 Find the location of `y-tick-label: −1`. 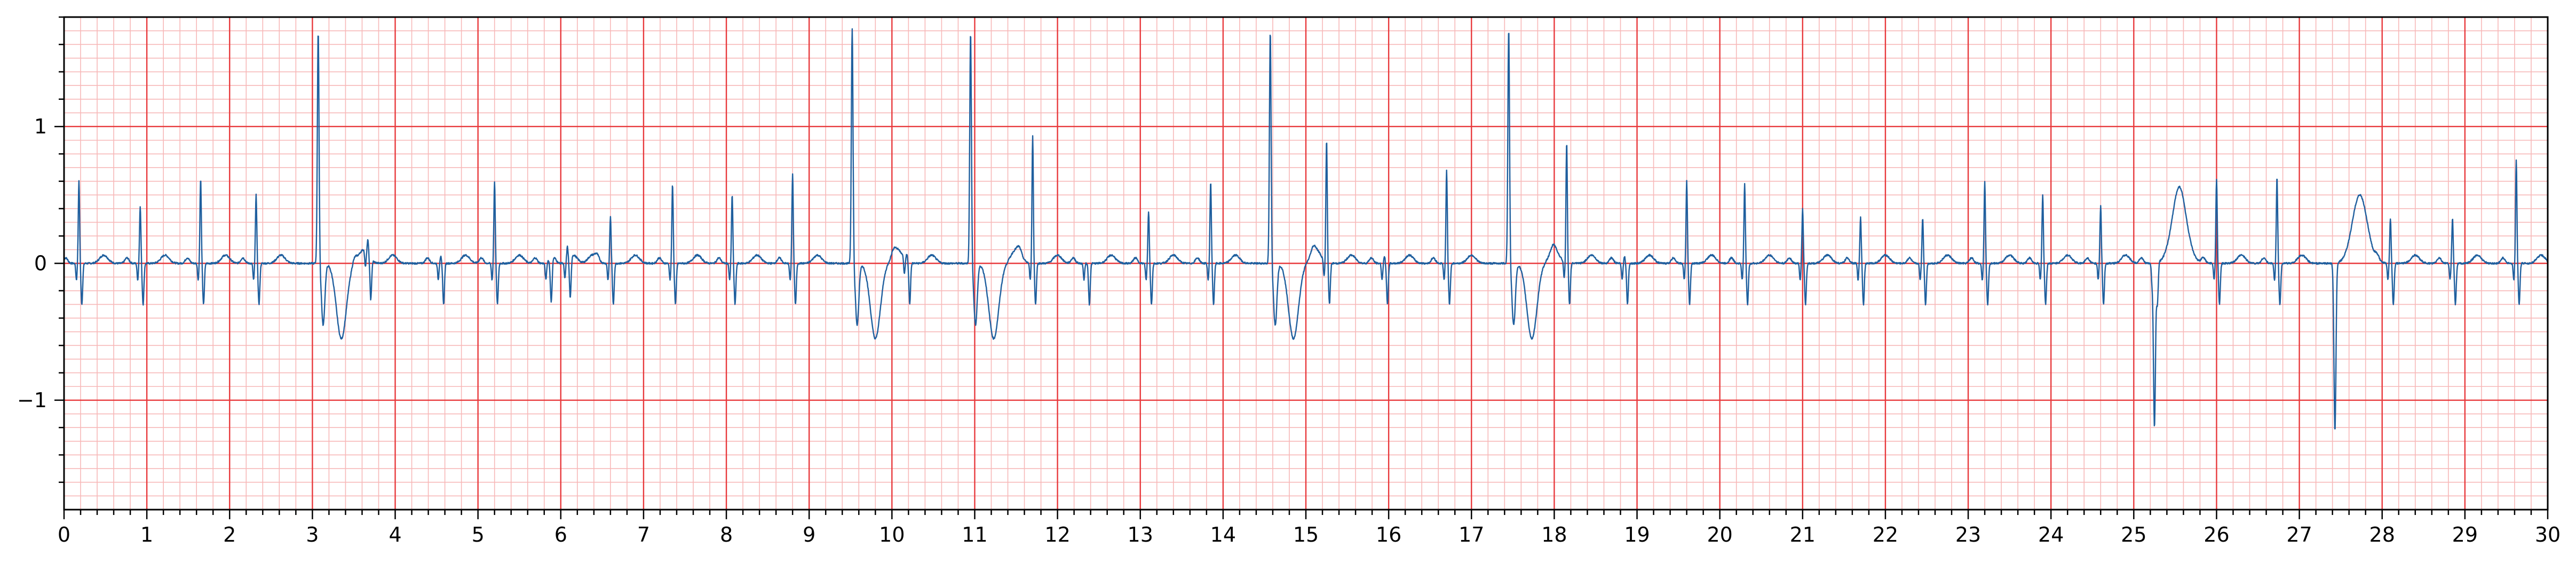

y-tick-label: −1 is located at coordinates (32, 400).